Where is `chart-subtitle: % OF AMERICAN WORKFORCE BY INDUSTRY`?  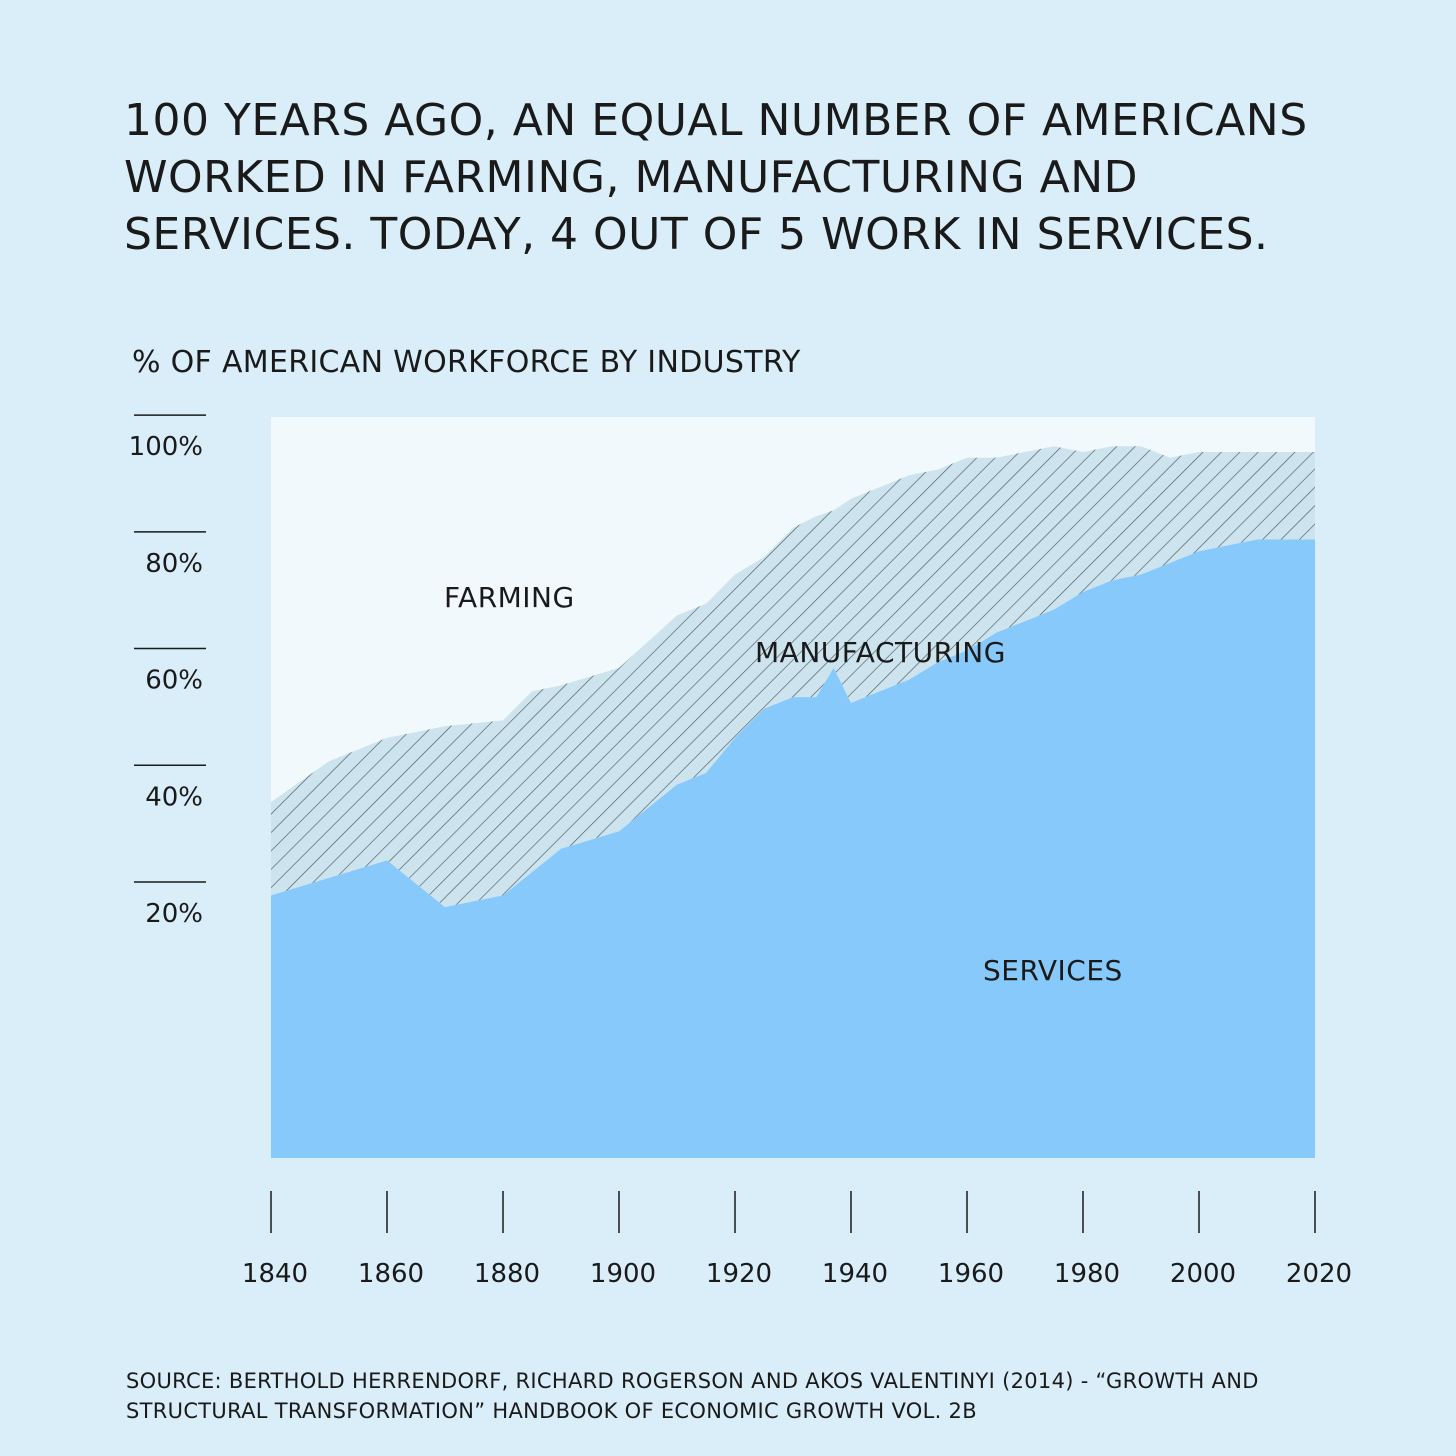 chart-subtitle: % OF AMERICAN WORKFORCE BY INDUSTRY is located at coordinates (466, 362).